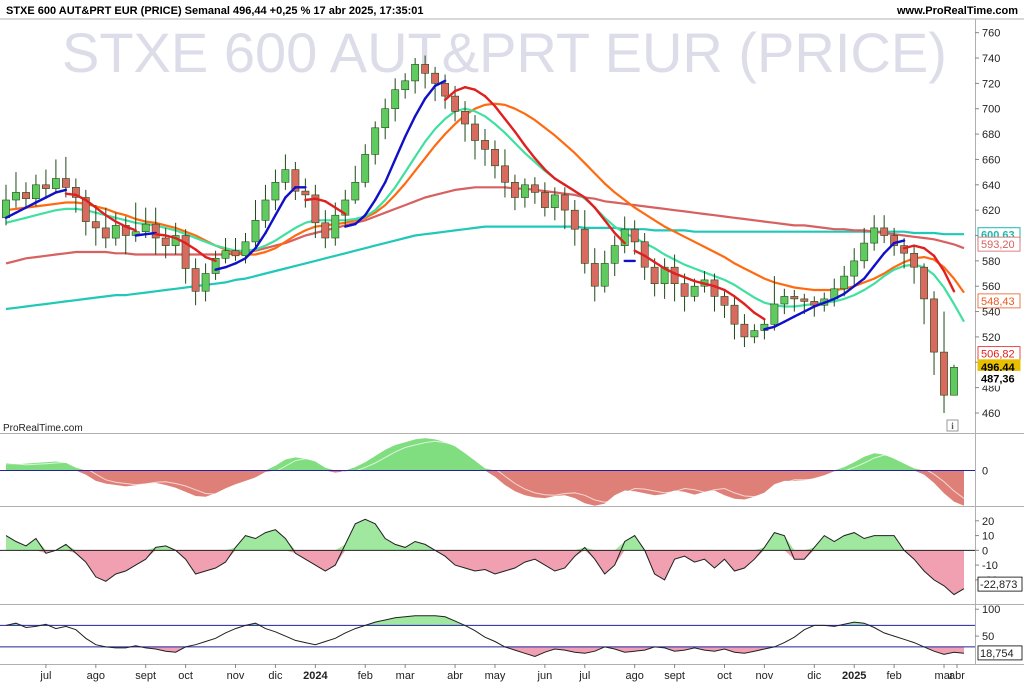 Image resolution: width=1024 pixels, height=683 pixels. I want to click on svg-text: 496,44, so click(998, 368).